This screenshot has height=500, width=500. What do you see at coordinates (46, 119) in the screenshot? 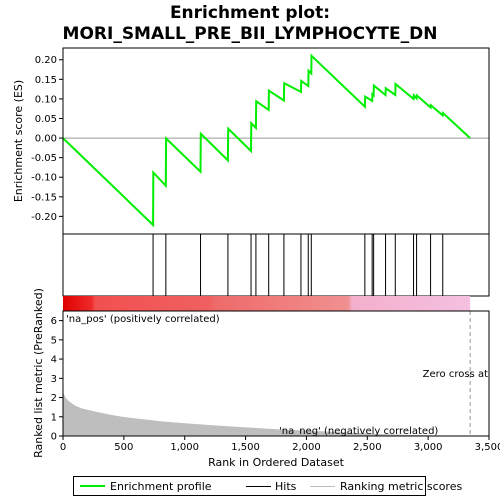
I see `es-ytick-label: 0.05` at bounding box center [46, 119].